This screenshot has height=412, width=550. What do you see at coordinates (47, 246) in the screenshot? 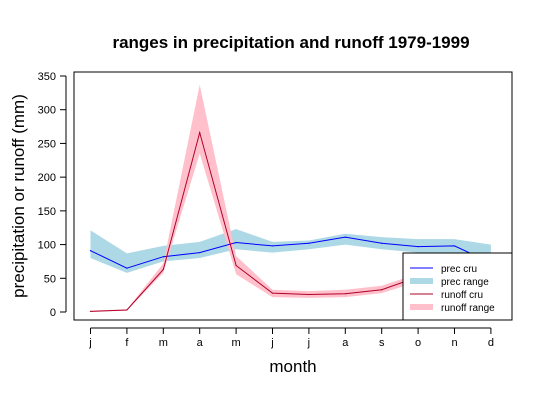
I see `y-tick-label: 100` at bounding box center [47, 246].